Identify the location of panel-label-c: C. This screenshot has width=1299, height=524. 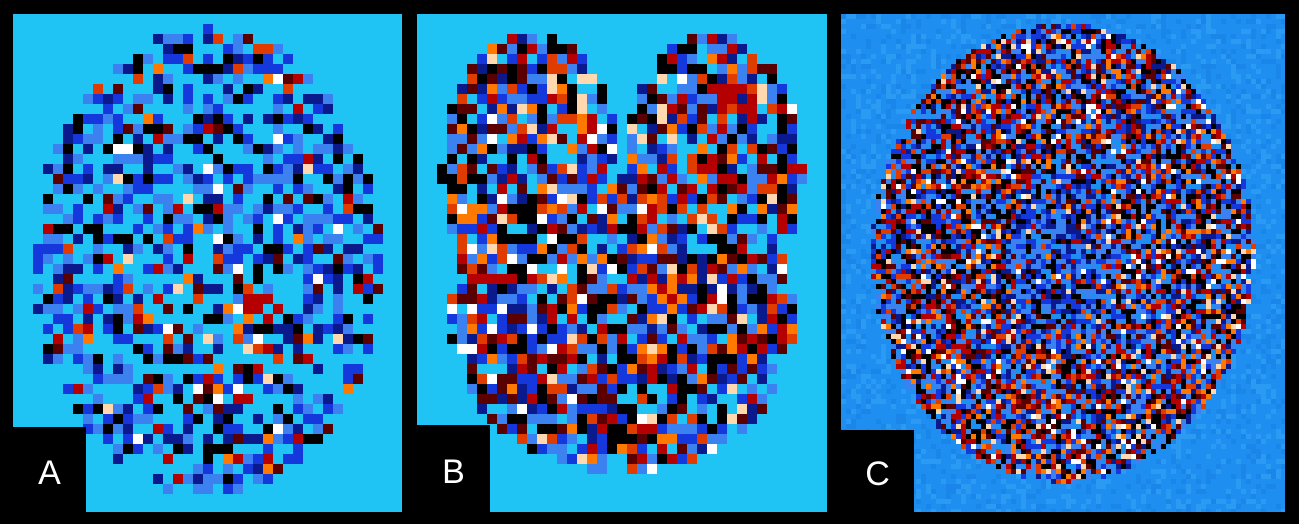
(877, 471).